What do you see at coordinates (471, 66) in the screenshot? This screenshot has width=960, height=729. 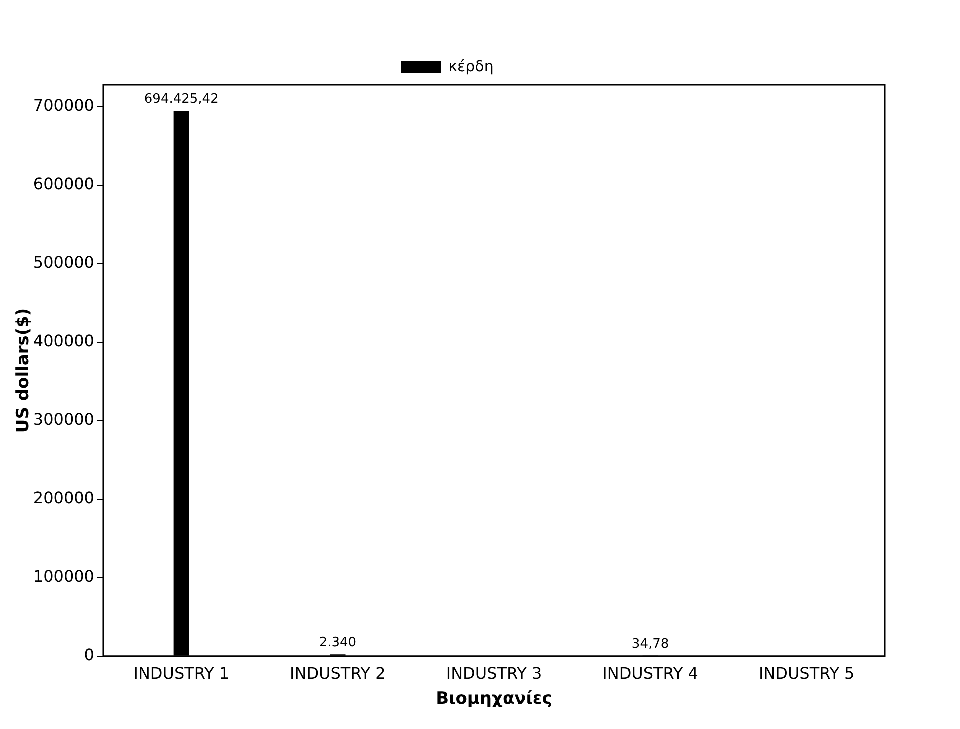 I see `legend-label: κέρδη` at bounding box center [471, 66].